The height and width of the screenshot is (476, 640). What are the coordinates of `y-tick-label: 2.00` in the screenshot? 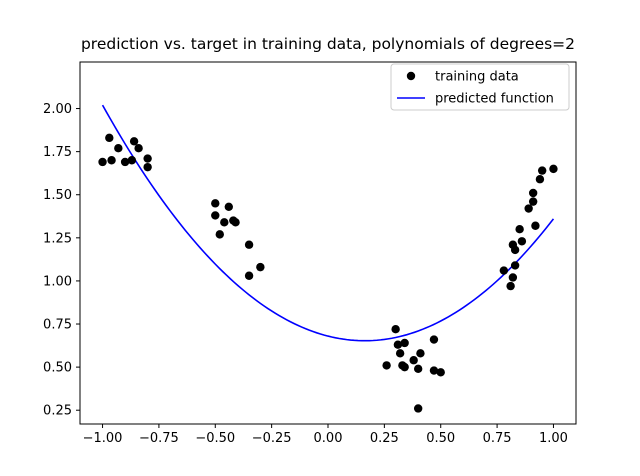 It's located at (57, 109).